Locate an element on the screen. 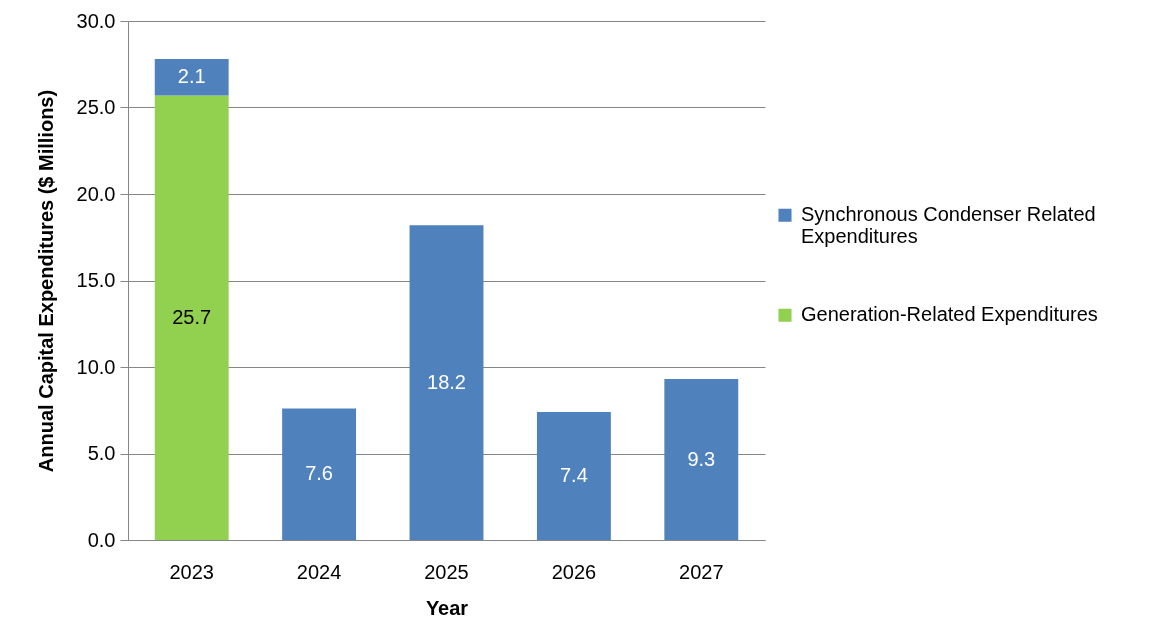 Image resolution: width=1165 pixels, height=632 pixels. y-tick-label: 20.0 is located at coordinates (96, 193).